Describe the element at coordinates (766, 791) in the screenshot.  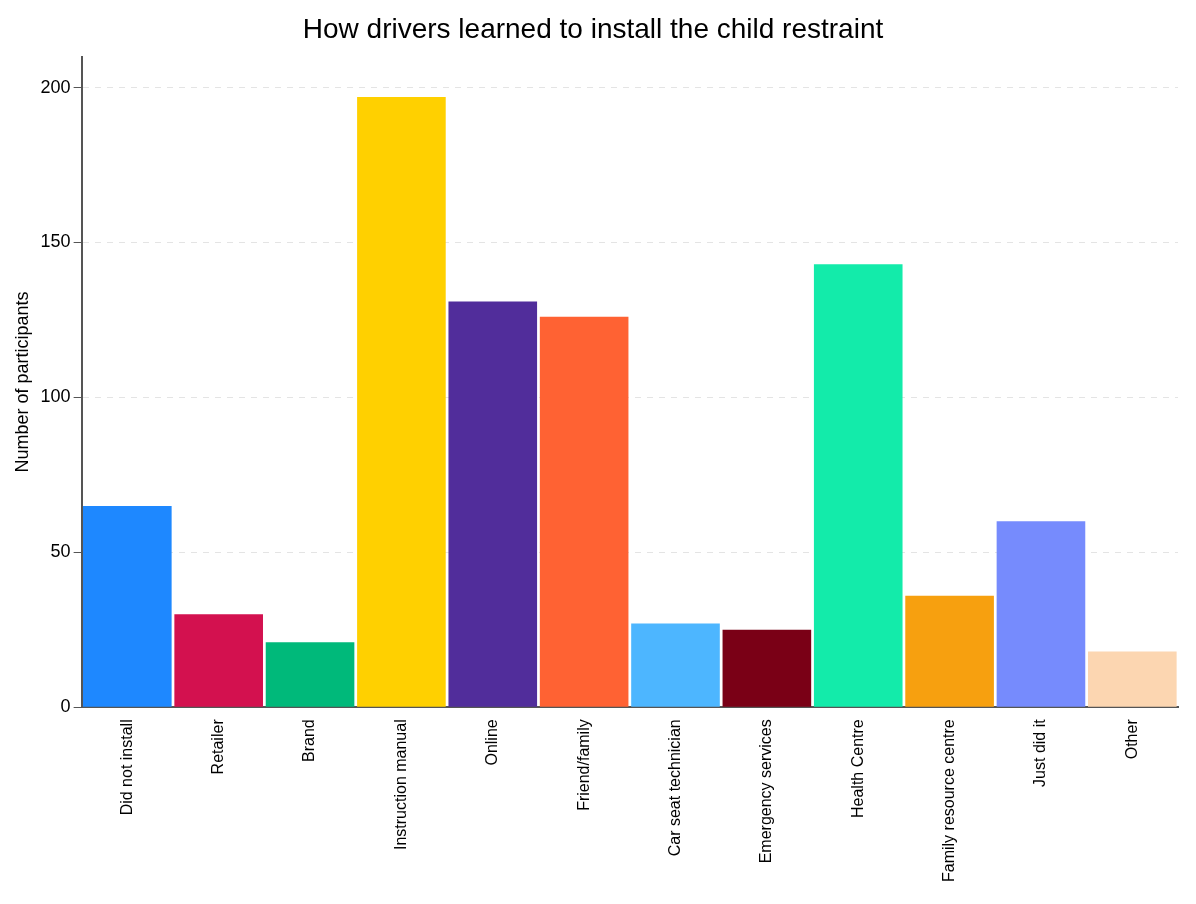
I see `x-tick-label: Emergency services` at that location.